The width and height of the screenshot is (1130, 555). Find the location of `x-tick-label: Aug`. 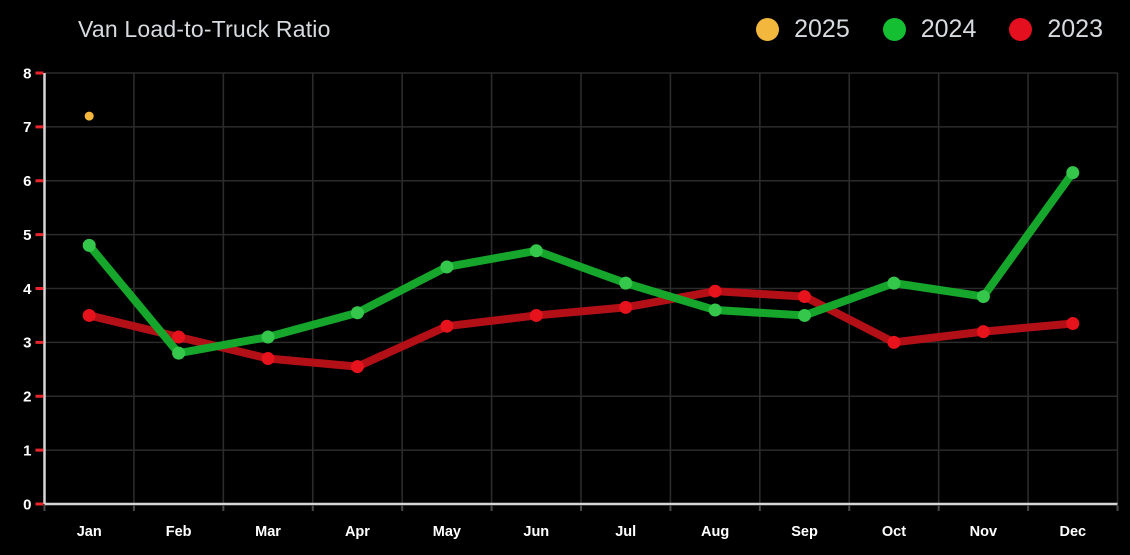

x-tick-label: Aug is located at coordinates (715, 532).